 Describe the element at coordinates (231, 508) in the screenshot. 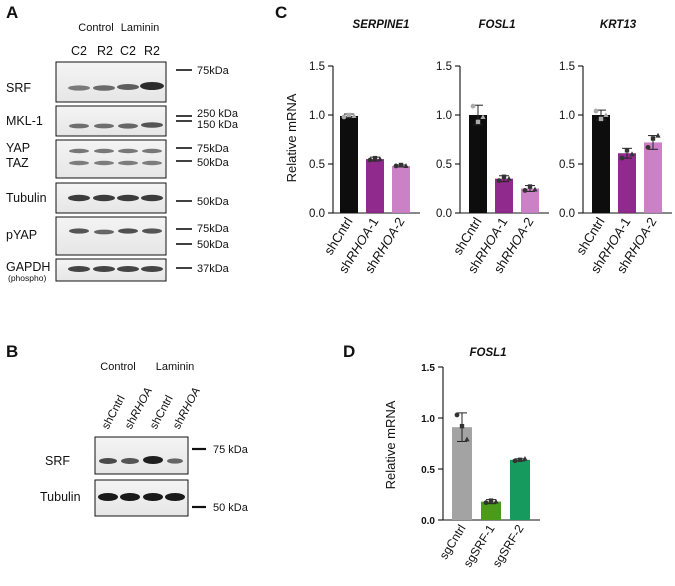

I see `marker-b-tubulin-50: 50 kDa` at that location.